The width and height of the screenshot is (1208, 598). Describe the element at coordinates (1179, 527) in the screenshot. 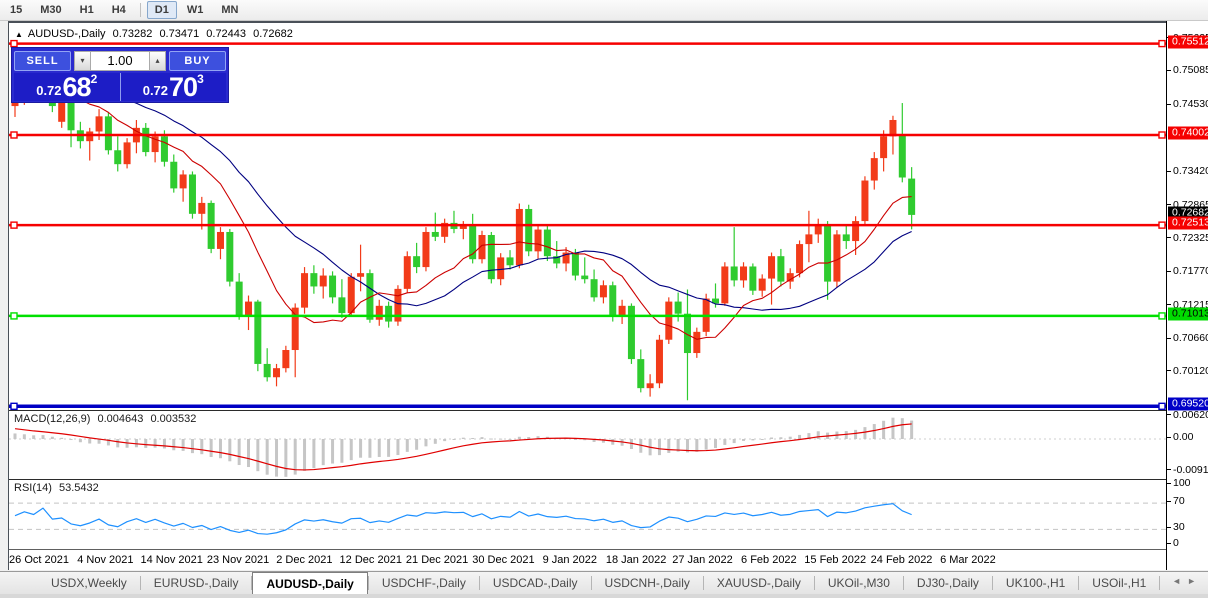

I see `rsi-axis-label: 30` at that location.